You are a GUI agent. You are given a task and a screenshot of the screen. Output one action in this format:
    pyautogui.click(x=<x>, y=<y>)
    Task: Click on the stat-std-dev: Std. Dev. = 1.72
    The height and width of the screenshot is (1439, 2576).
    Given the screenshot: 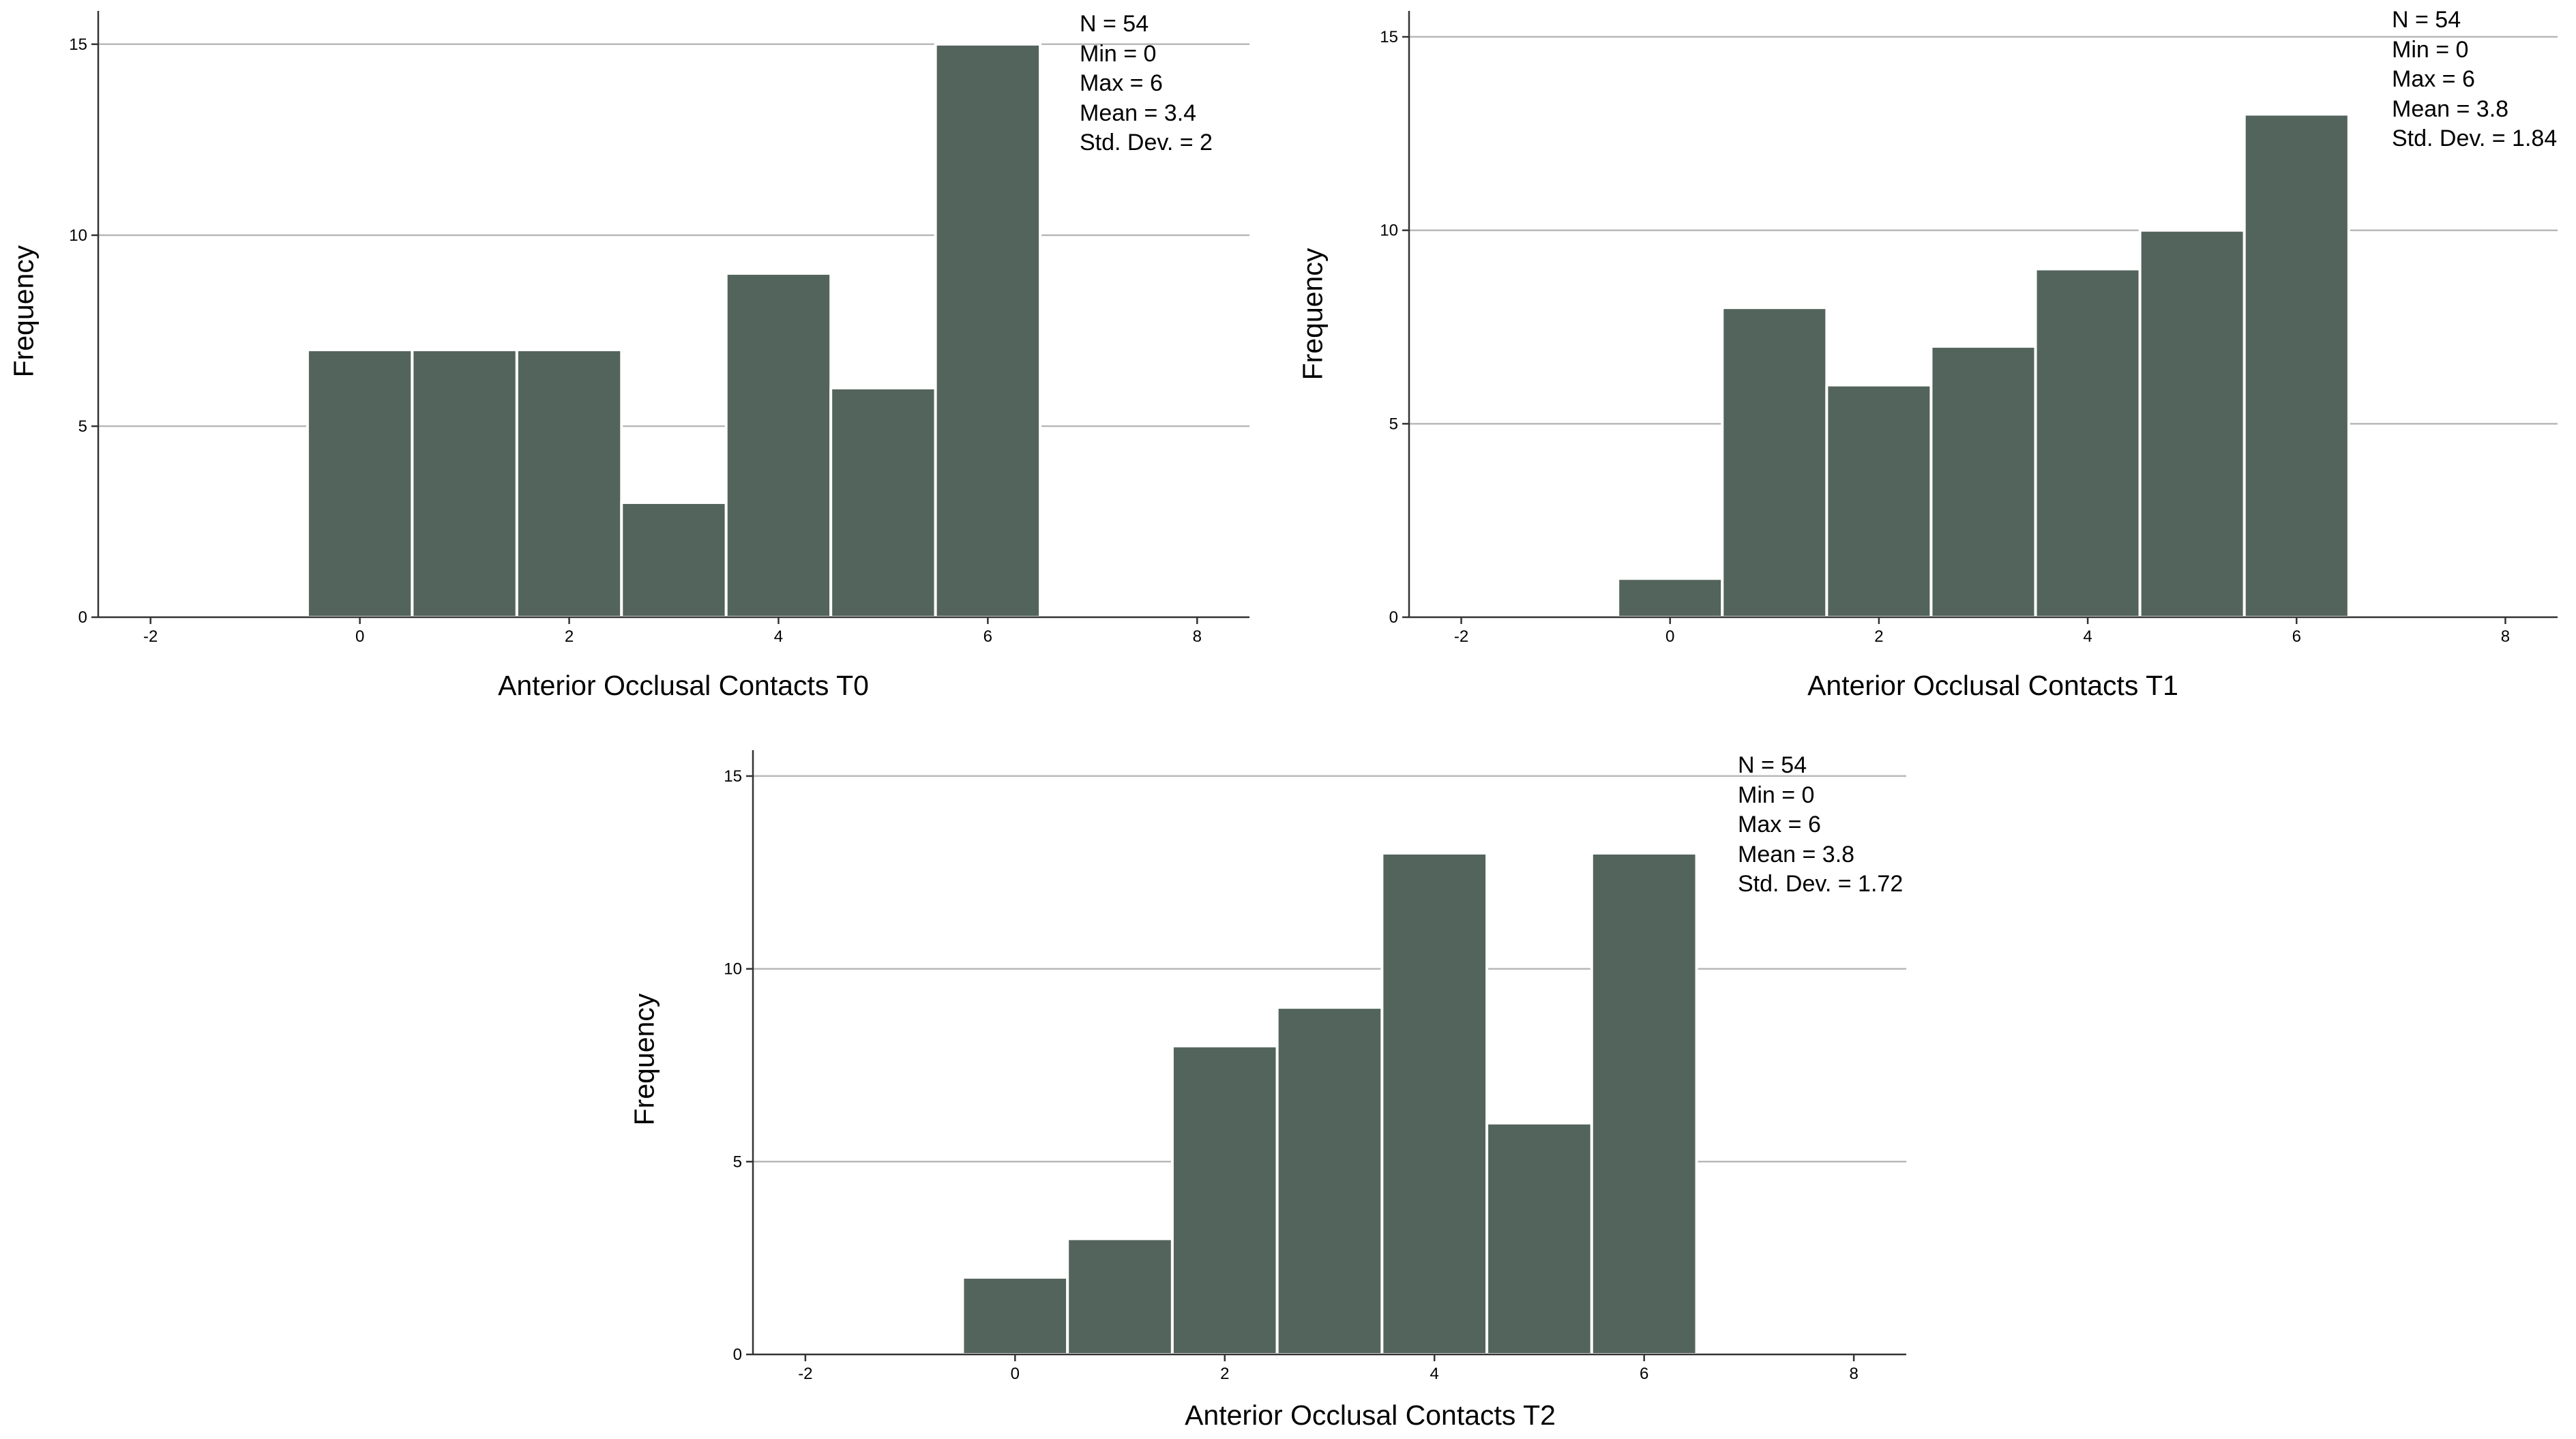 What is the action you would take?
    pyautogui.click(x=1821, y=884)
    